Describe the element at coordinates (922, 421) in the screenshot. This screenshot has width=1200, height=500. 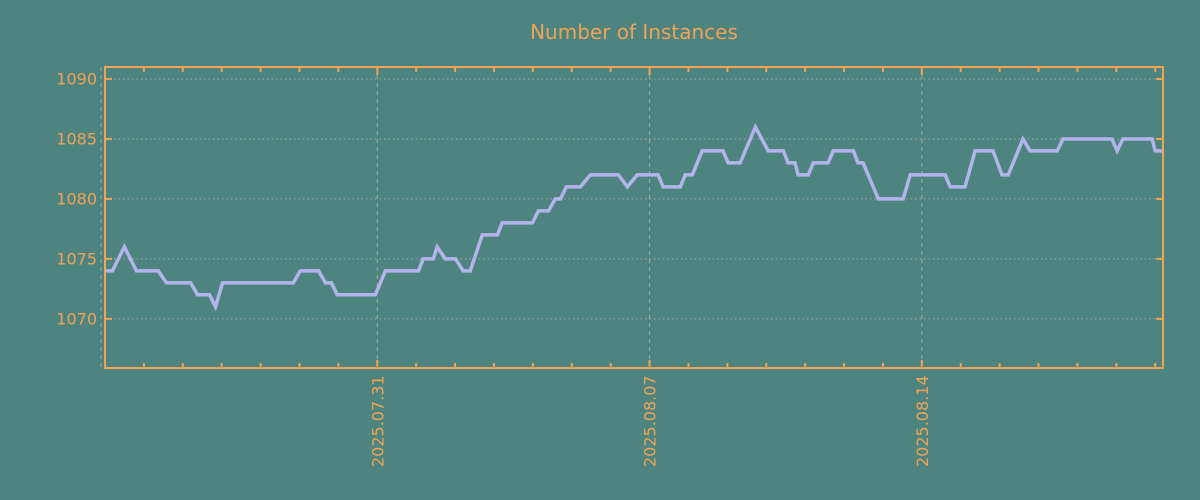
I see `x-tick-label: 2025.08.14` at that location.